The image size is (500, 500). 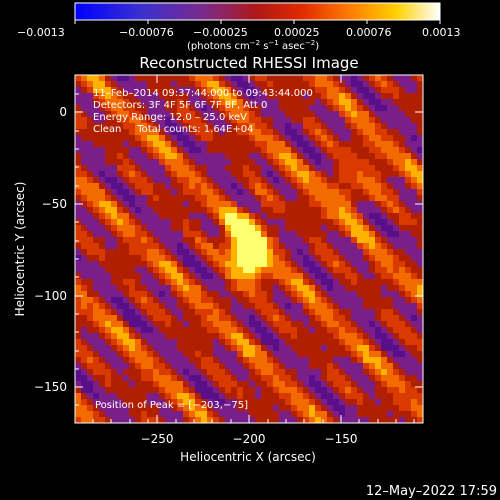 What do you see at coordinates (249, 439) in the screenshot?
I see `x-tick-label: −200` at bounding box center [249, 439].